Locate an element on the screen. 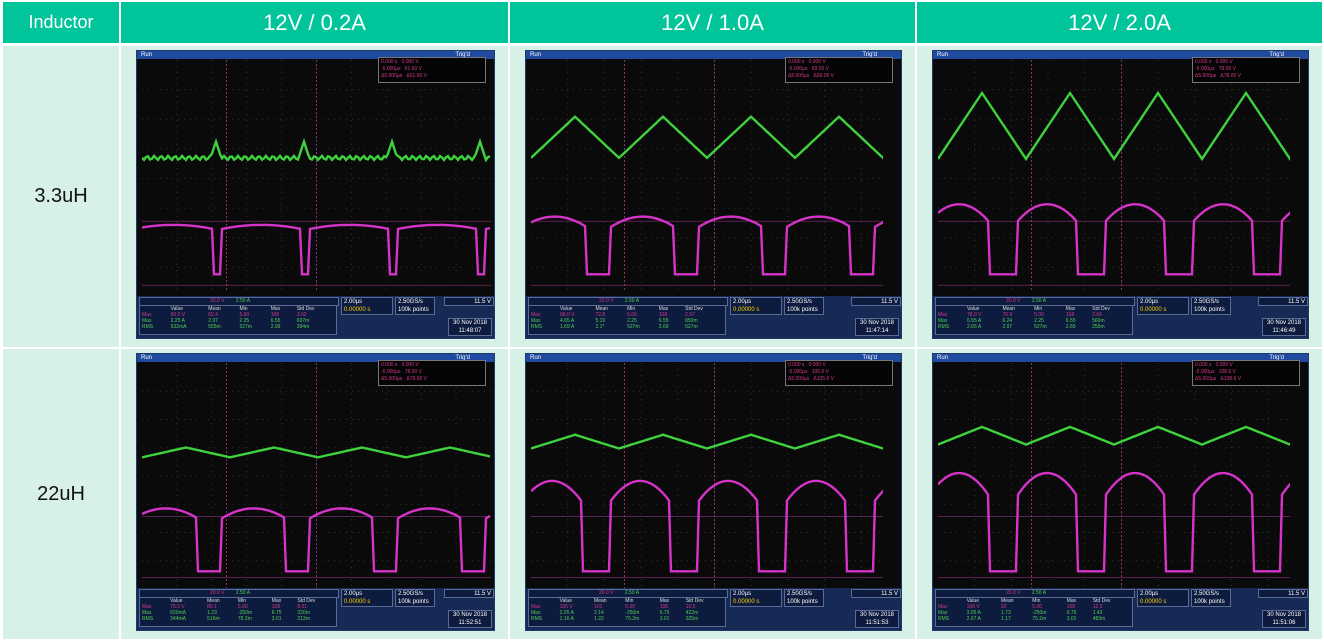 The image size is (1324, 641). meas-value: 1.23 is located at coordinates (212, 613).